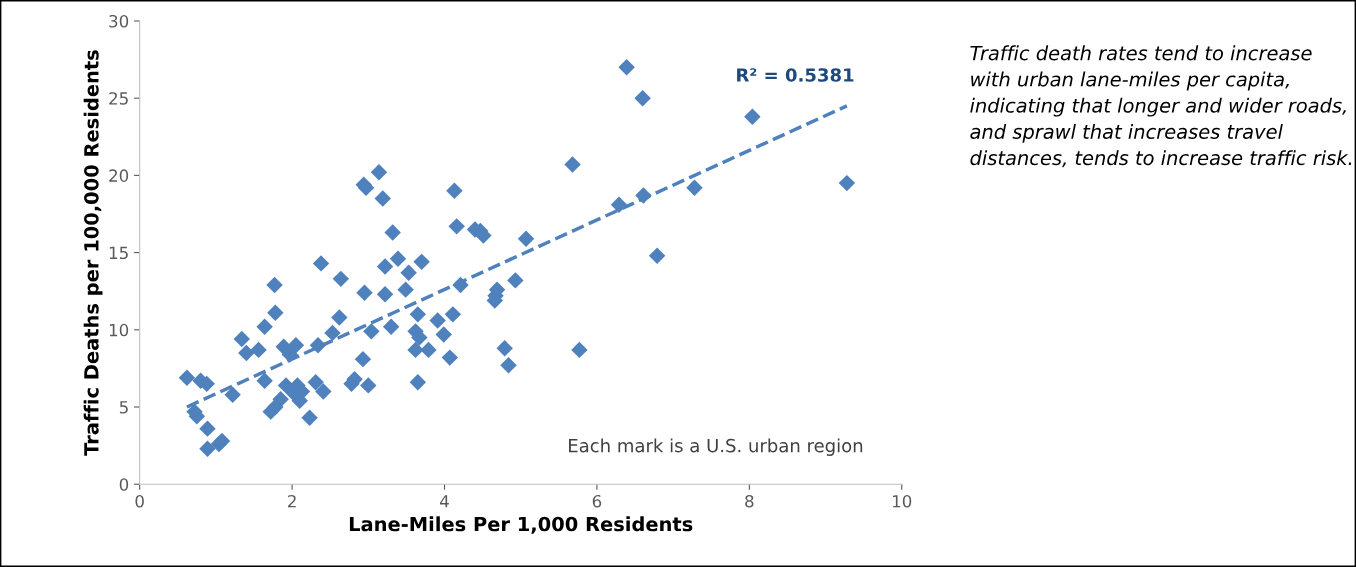 The width and height of the screenshot is (1356, 567). I want to click on y-tick-label: 25, so click(118, 98).